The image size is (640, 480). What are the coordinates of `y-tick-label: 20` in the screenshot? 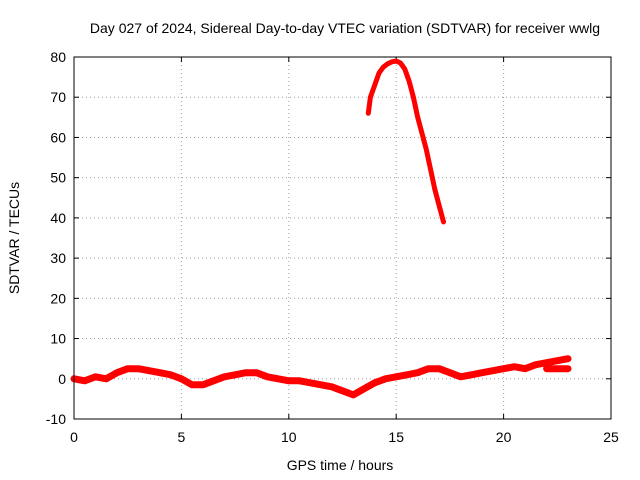 It's located at (58, 298).